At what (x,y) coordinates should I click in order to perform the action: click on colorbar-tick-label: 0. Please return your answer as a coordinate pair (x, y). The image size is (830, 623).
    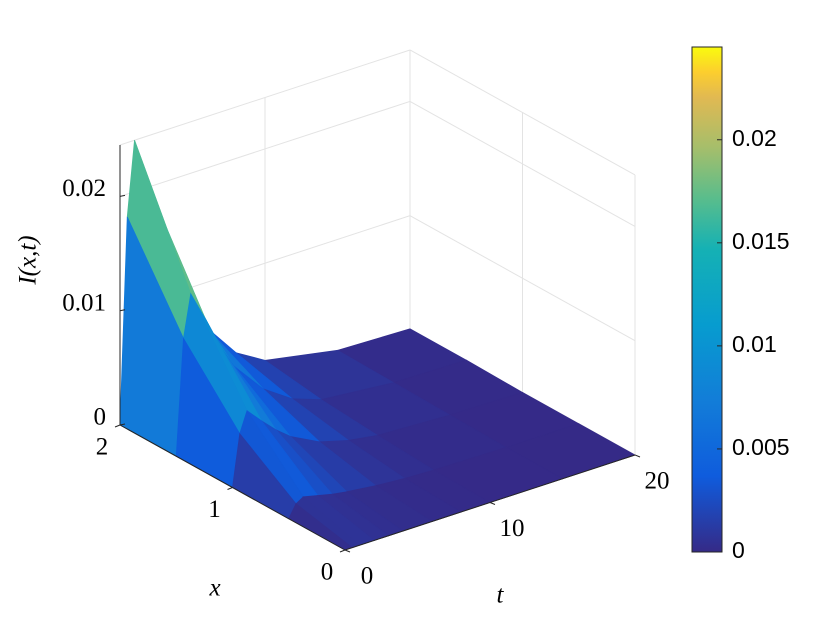
    Looking at the image, I should click on (738, 550).